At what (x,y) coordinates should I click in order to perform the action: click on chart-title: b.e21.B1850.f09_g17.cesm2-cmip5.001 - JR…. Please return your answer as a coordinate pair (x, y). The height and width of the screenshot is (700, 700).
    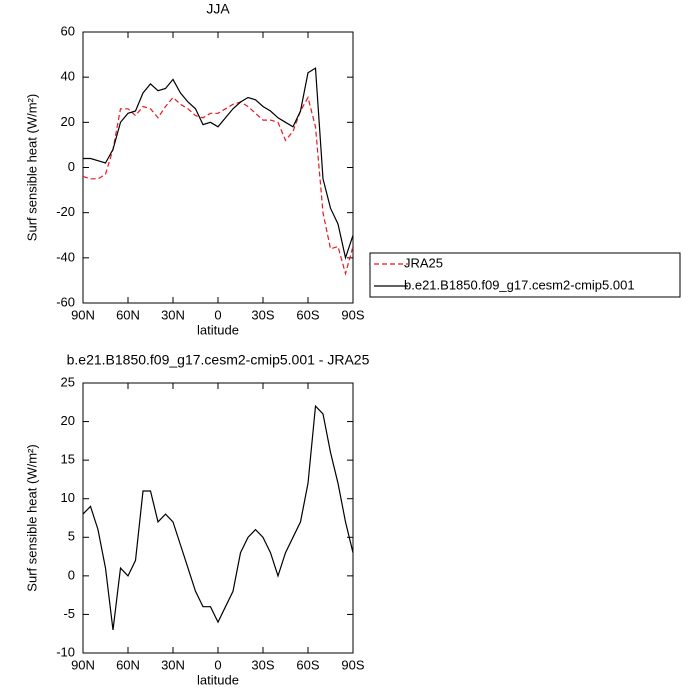
    Looking at the image, I should click on (218, 360).